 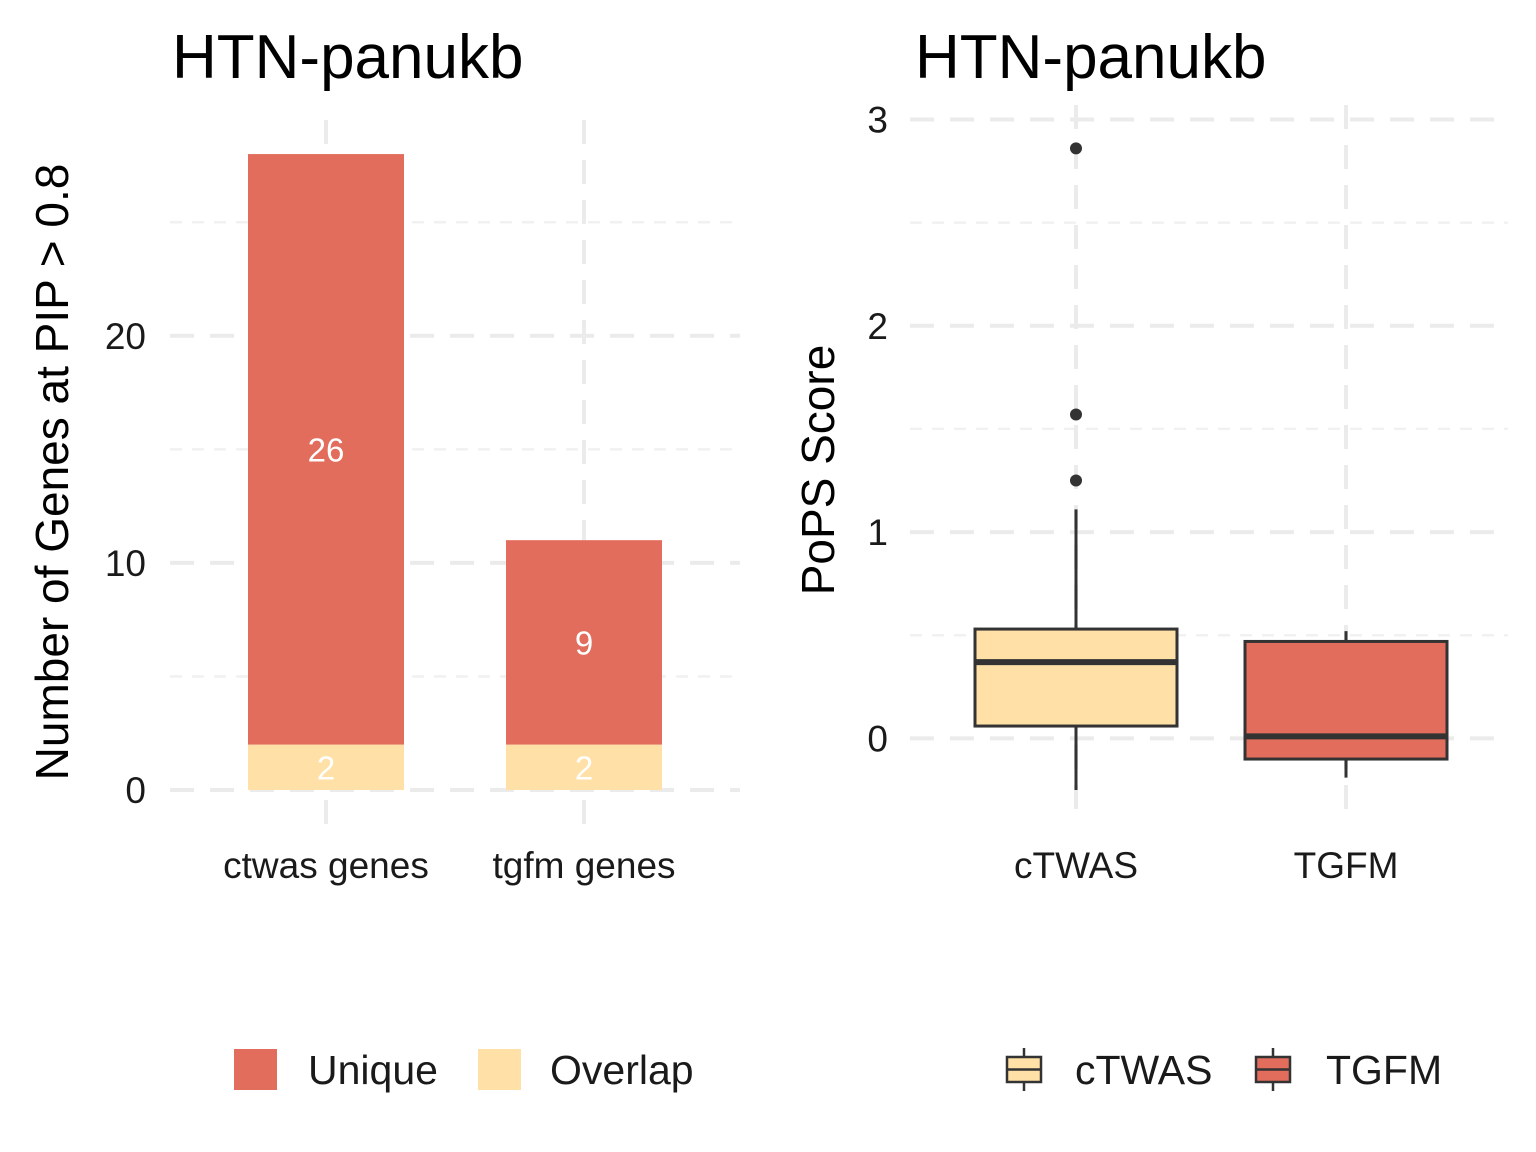 What do you see at coordinates (125, 336) in the screenshot?
I see `y-tick-label: 20` at bounding box center [125, 336].